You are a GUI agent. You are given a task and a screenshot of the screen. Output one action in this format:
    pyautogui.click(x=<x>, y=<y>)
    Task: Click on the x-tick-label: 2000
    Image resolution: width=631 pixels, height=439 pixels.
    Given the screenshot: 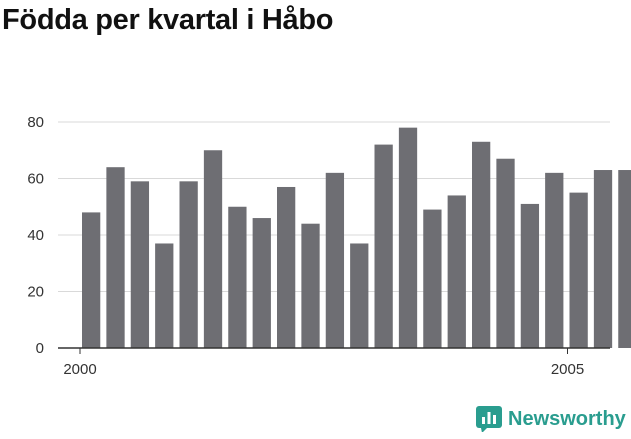 What is the action you would take?
    pyautogui.click(x=79, y=369)
    